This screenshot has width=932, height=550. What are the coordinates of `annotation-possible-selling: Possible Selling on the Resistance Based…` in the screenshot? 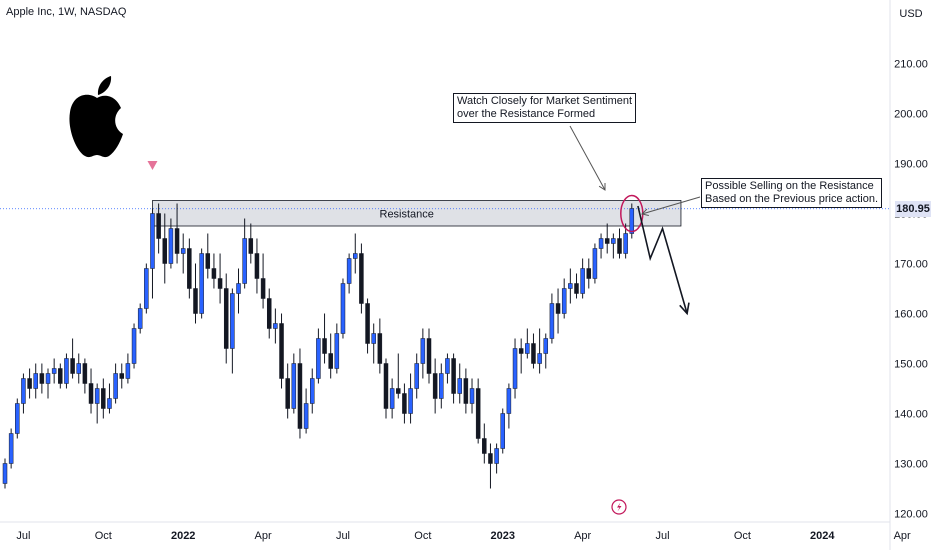 It's located at (792, 193).